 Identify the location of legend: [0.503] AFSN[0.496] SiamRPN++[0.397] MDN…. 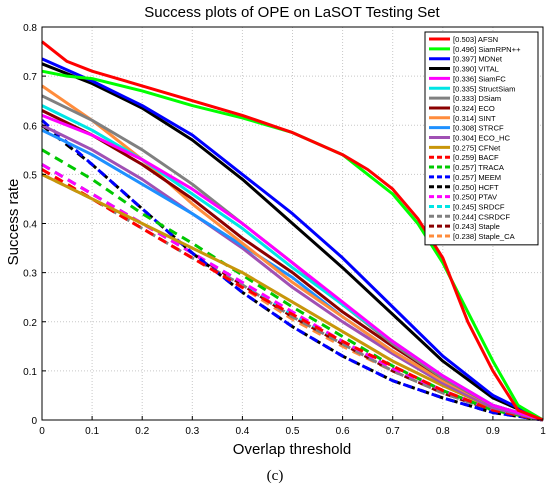
(481, 138).